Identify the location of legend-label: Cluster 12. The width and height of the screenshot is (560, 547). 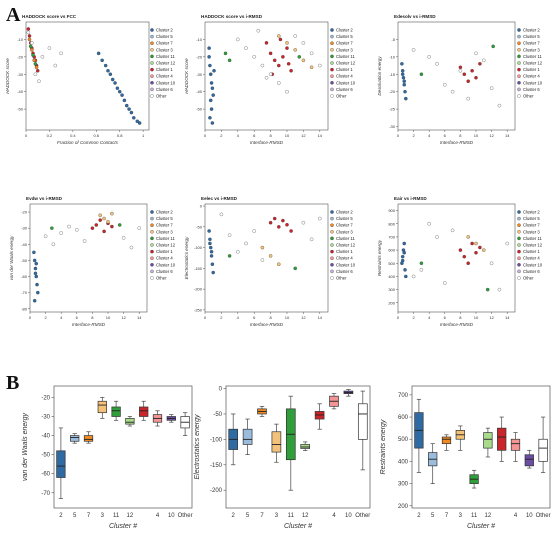
(346, 245).